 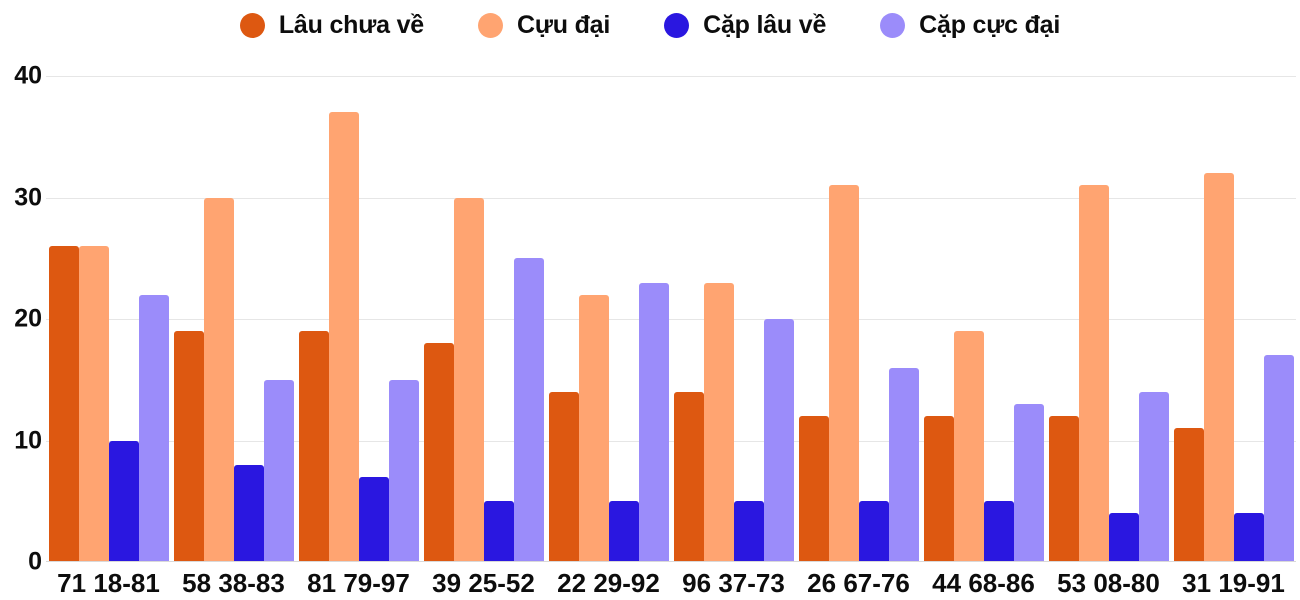 What do you see at coordinates (733, 583) in the screenshot?
I see `x-axis-tick-label: 96 37-73` at bounding box center [733, 583].